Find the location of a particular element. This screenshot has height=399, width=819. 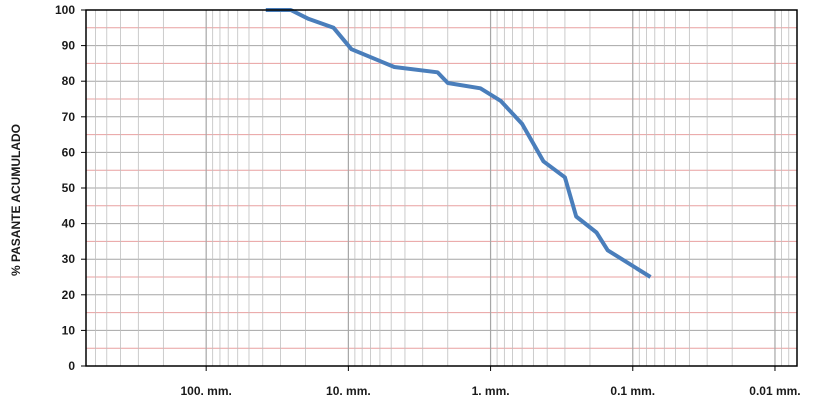

y-tick-label: 60 is located at coordinates (69, 152).